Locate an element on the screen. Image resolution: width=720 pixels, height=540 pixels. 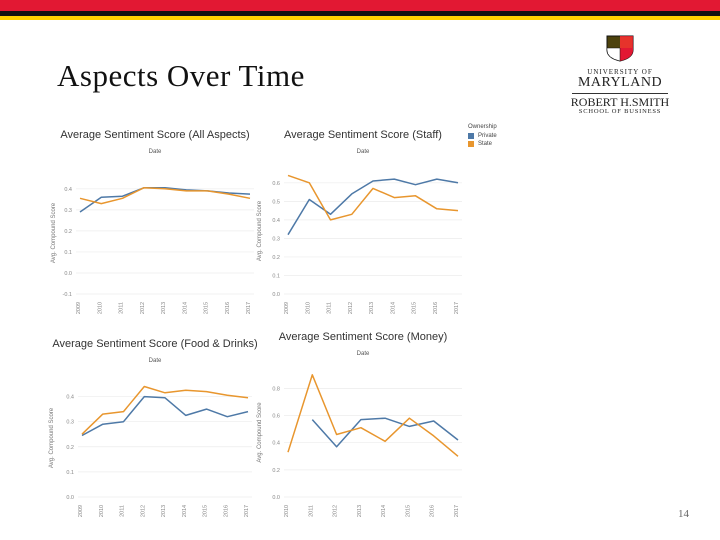
logo-divider is located at coordinates (620, 94).